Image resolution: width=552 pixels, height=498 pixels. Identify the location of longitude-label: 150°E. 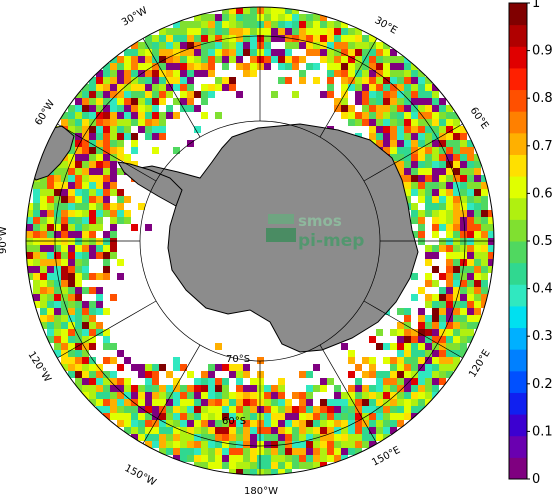
(386, 457).